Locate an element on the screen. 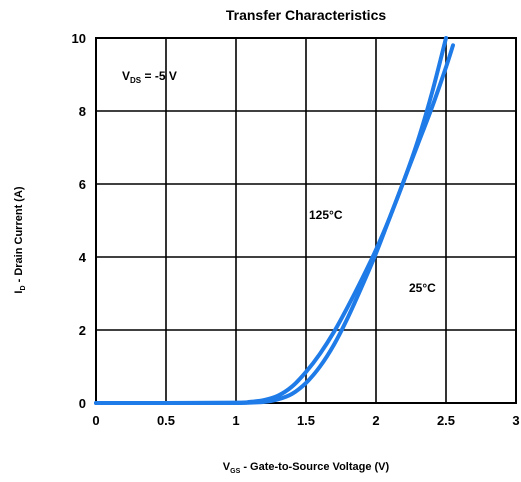  y-tick-label: 4 is located at coordinates (83, 257).